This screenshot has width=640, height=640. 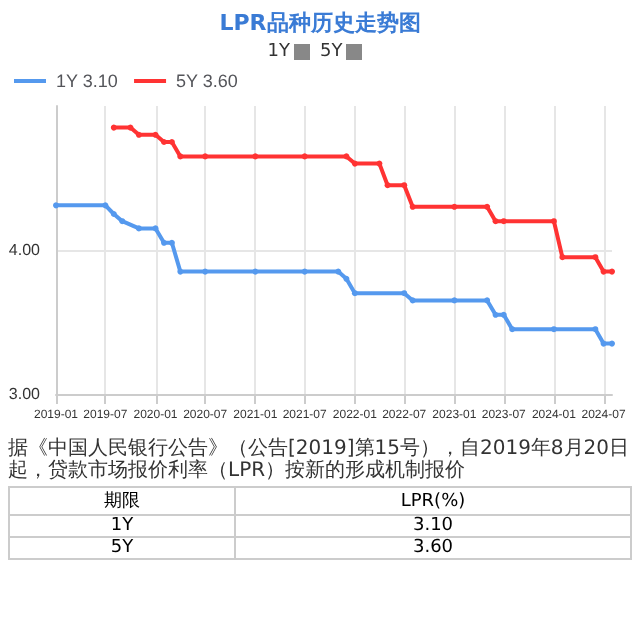 What do you see at coordinates (433, 501) in the screenshot?
I see `text: LPR(%)` at bounding box center [433, 501].